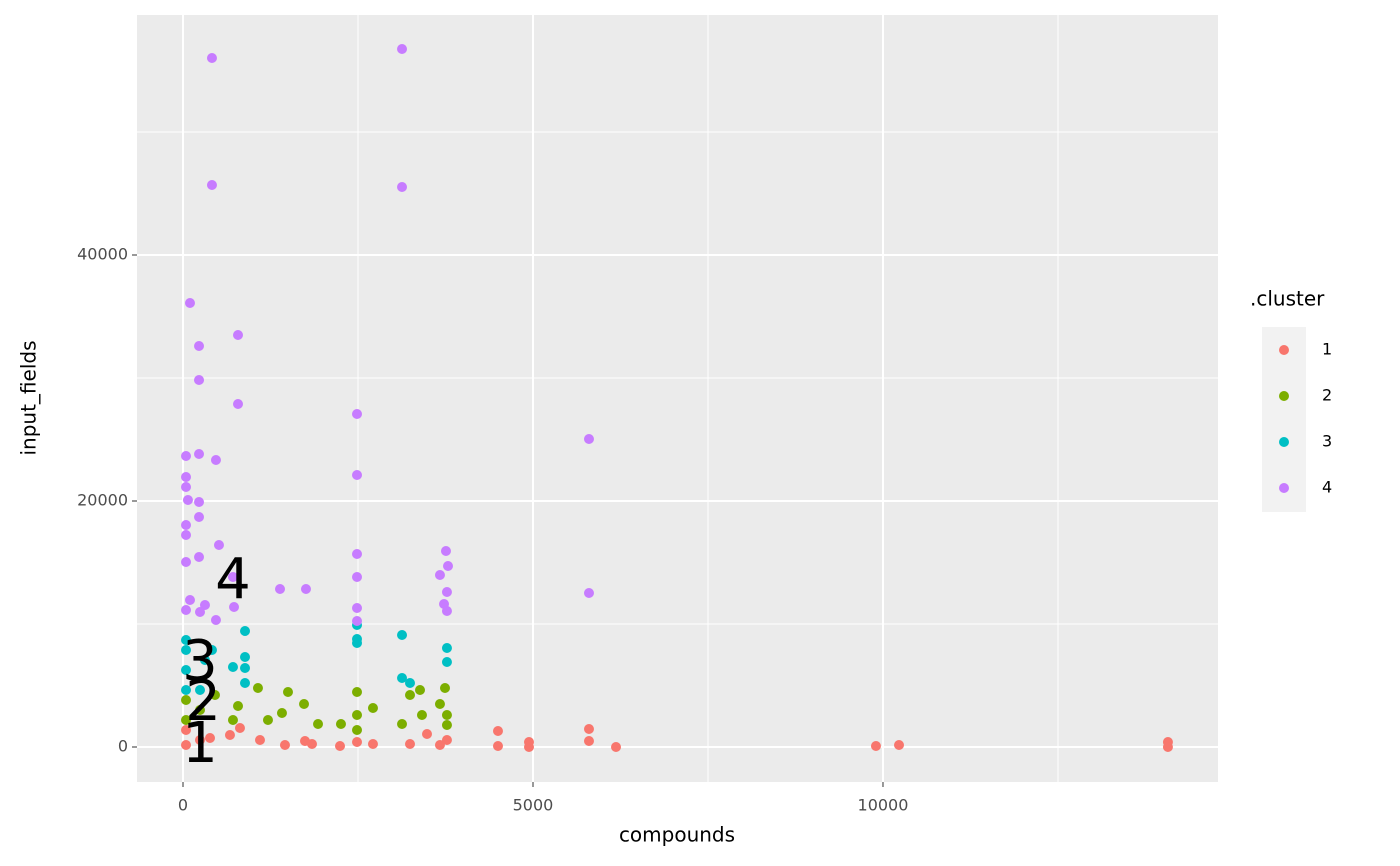 This screenshot has height=866, width=1400. Describe the element at coordinates (203, 701) in the screenshot. I see `cluster-label: 2` at that location.